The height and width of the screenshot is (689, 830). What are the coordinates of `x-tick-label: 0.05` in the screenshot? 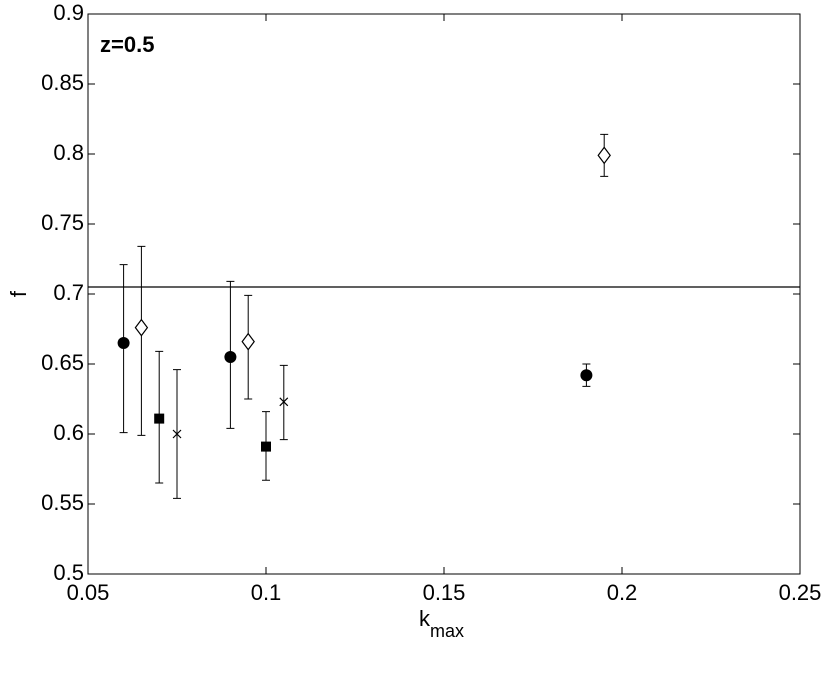 It's located at (88, 592).